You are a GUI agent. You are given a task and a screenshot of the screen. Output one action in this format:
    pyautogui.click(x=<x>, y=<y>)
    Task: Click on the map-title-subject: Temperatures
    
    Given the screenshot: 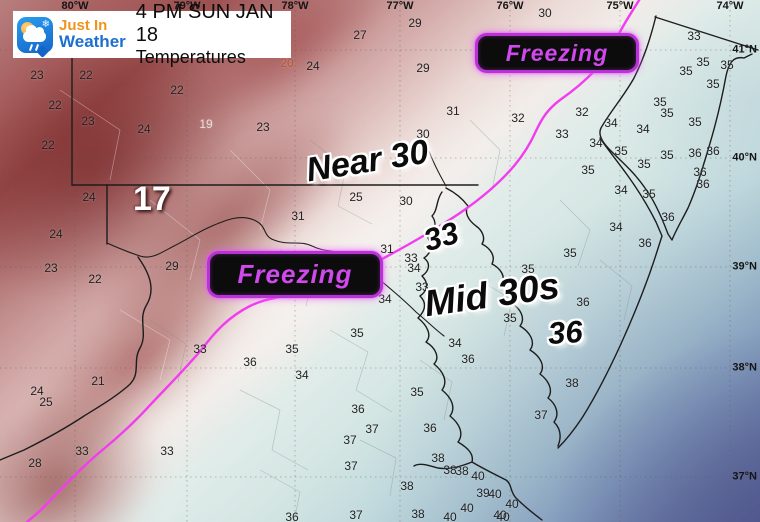 What is the action you would take?
    pyautogui.click(x=190, y=57)
    